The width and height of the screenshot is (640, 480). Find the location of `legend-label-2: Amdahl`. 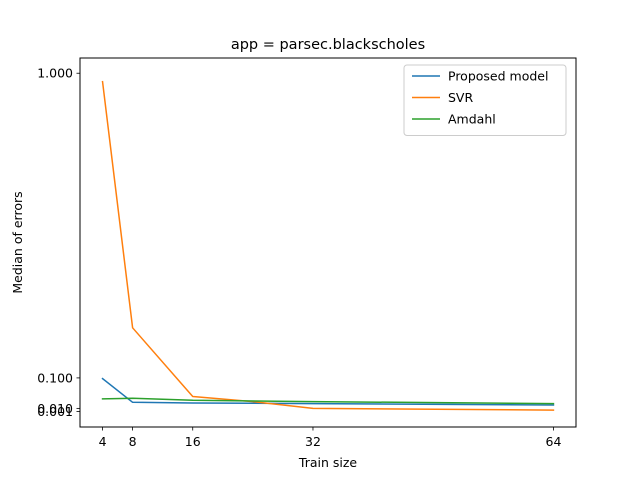

legend-label-2: Amdahl is located at coordinates (472, 119).